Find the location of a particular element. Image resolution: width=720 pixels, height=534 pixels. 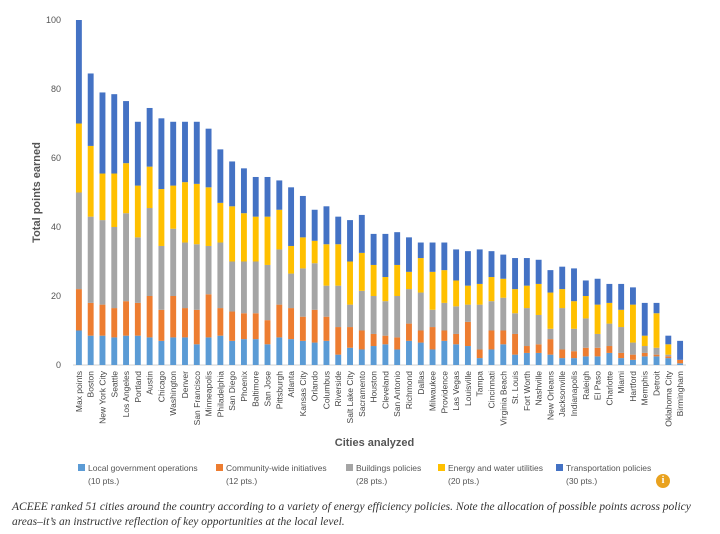

legend-label: Energy and water utilities is located at coordinates (495, 467).